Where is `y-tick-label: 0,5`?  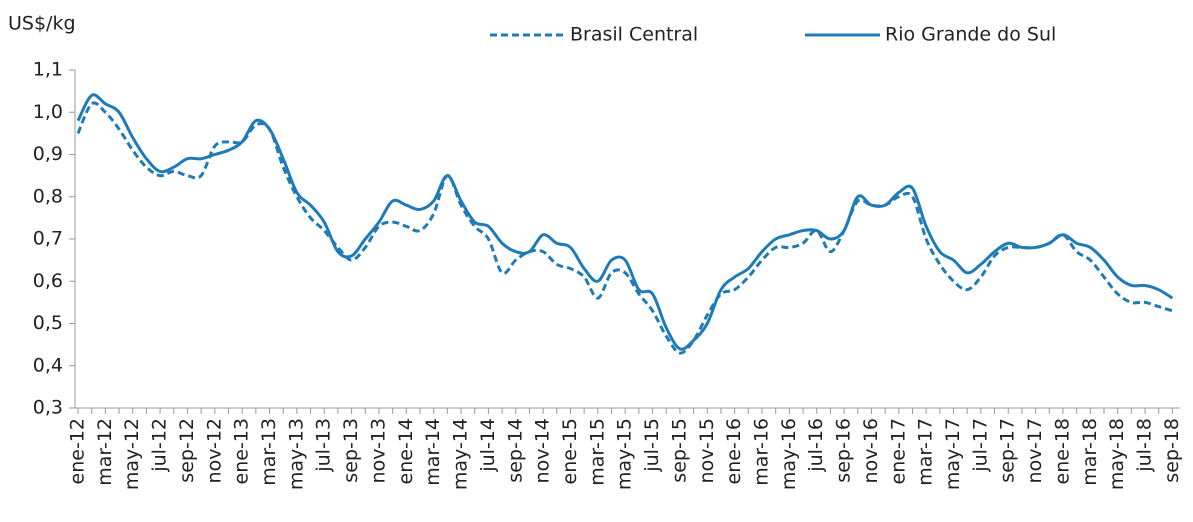
y-tick-label: 0,5 is located at coordinates (48, 323).